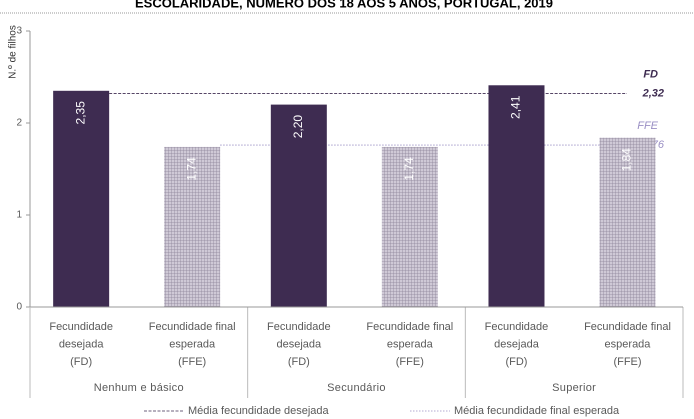 This screenshot has height=419, width=694. What do you see at coordinates (356, 388) in the screenshot?
I see `group-label: Secundário` at bounding box center [356, 388].